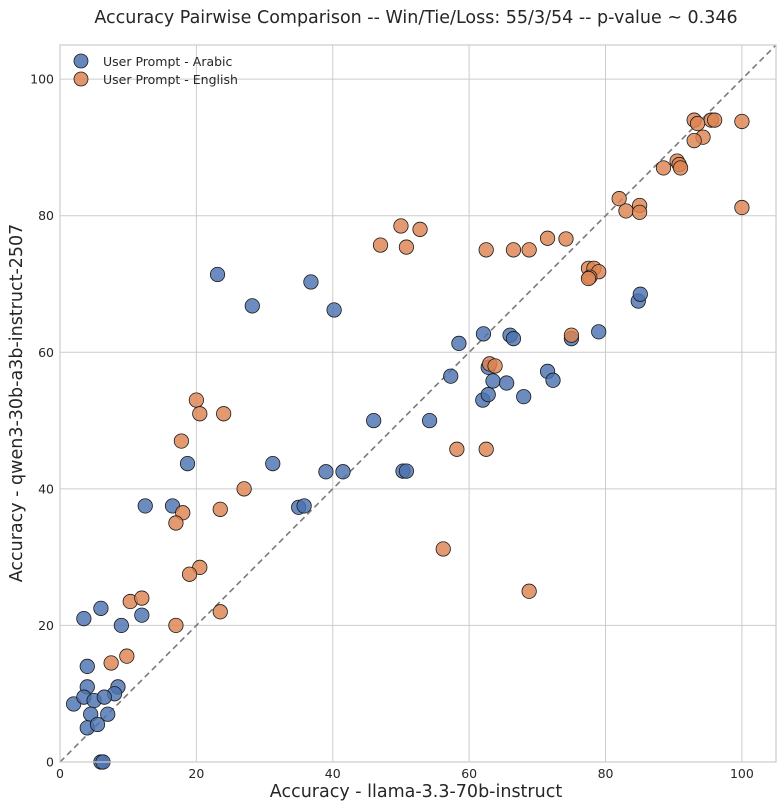  I want to click on y-tick-label: 20, so click(46, 625).